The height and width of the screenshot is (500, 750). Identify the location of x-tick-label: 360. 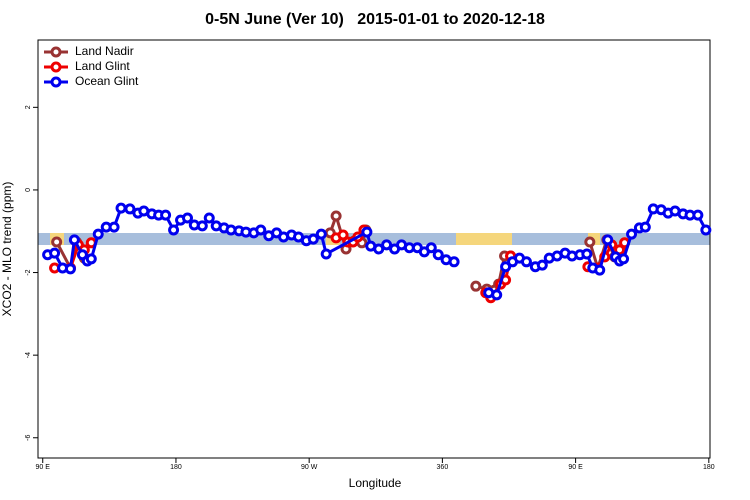
(443, 467).